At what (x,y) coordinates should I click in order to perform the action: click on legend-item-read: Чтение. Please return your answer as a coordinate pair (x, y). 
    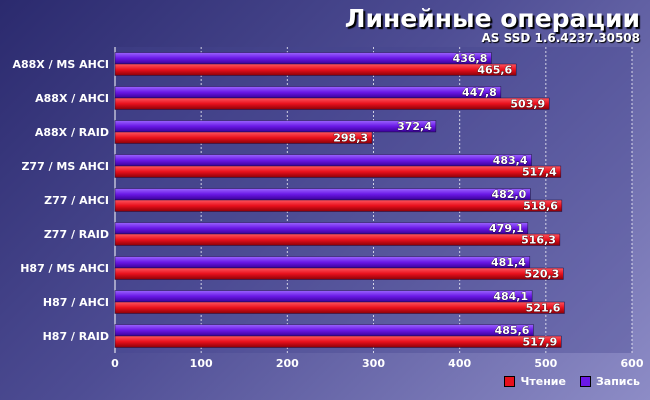
    Looking at the image, I should click on (535, 381).